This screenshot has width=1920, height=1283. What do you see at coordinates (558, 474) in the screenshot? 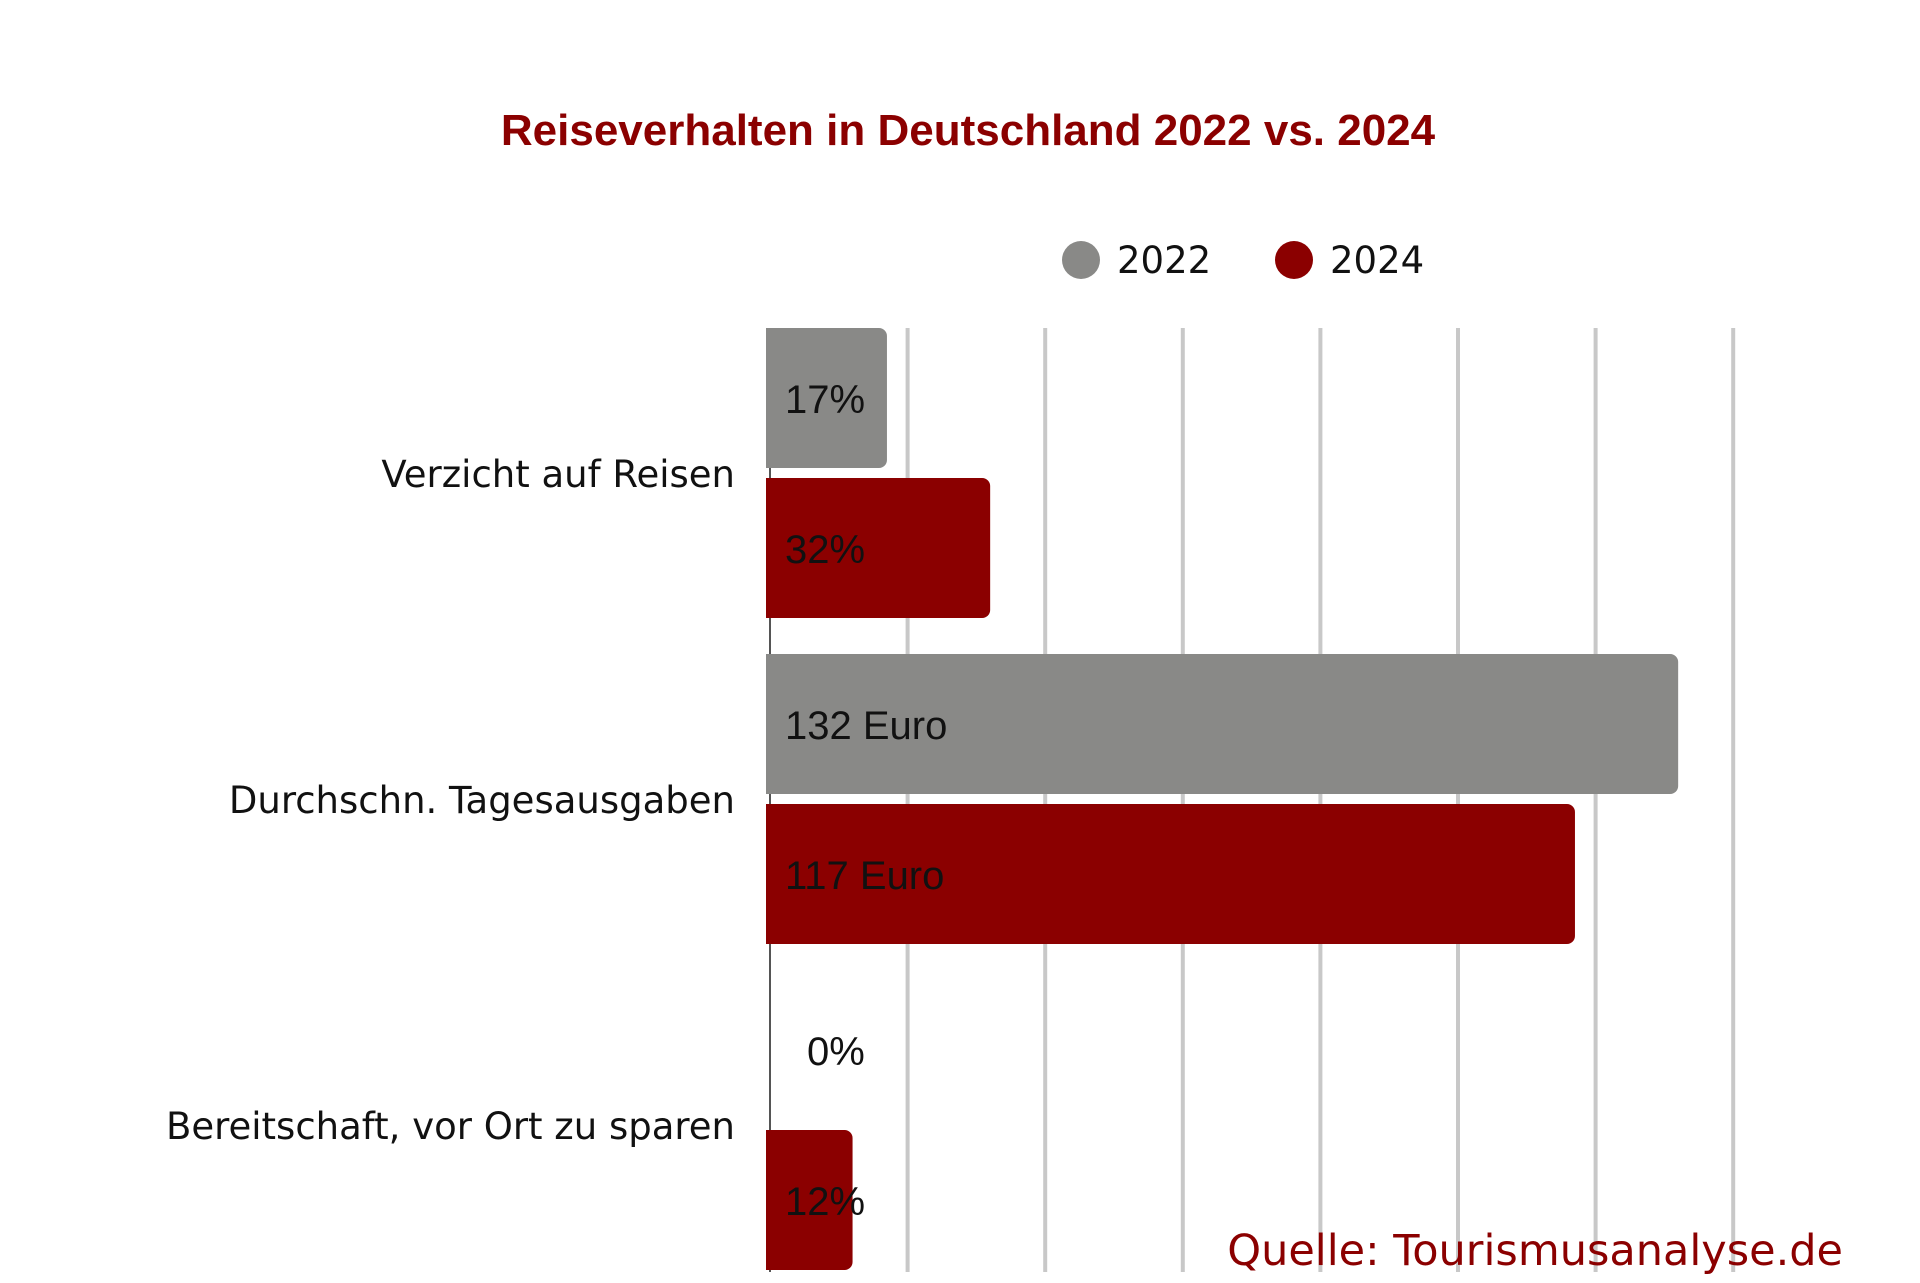
I see `category-label: Verzicht auf Reisen` at bounding box center [558, 474].